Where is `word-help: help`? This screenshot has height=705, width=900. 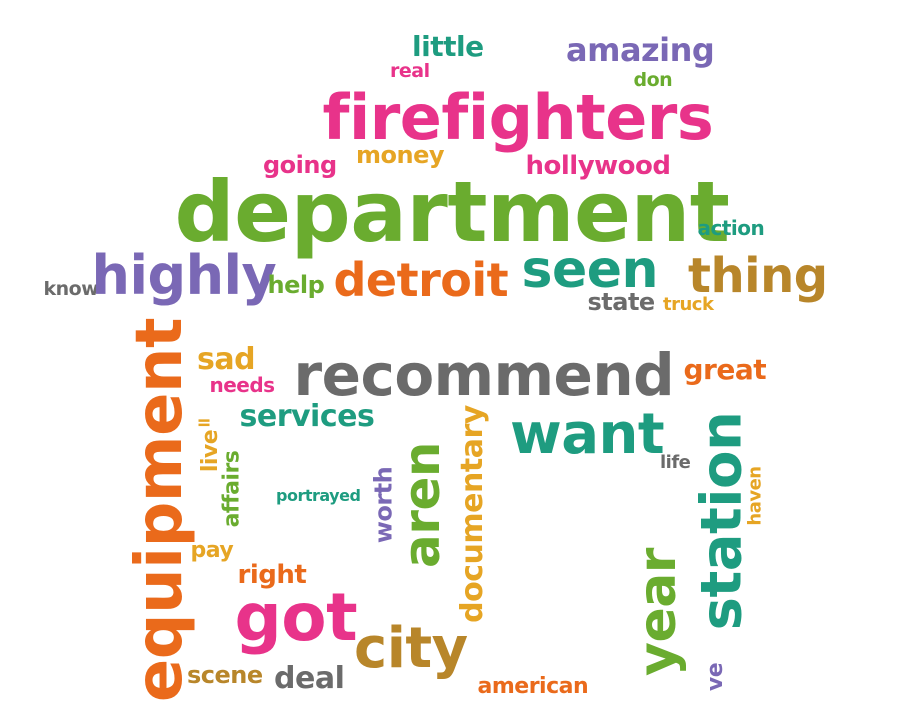
word-help: help is located at coordinates (296, 285).